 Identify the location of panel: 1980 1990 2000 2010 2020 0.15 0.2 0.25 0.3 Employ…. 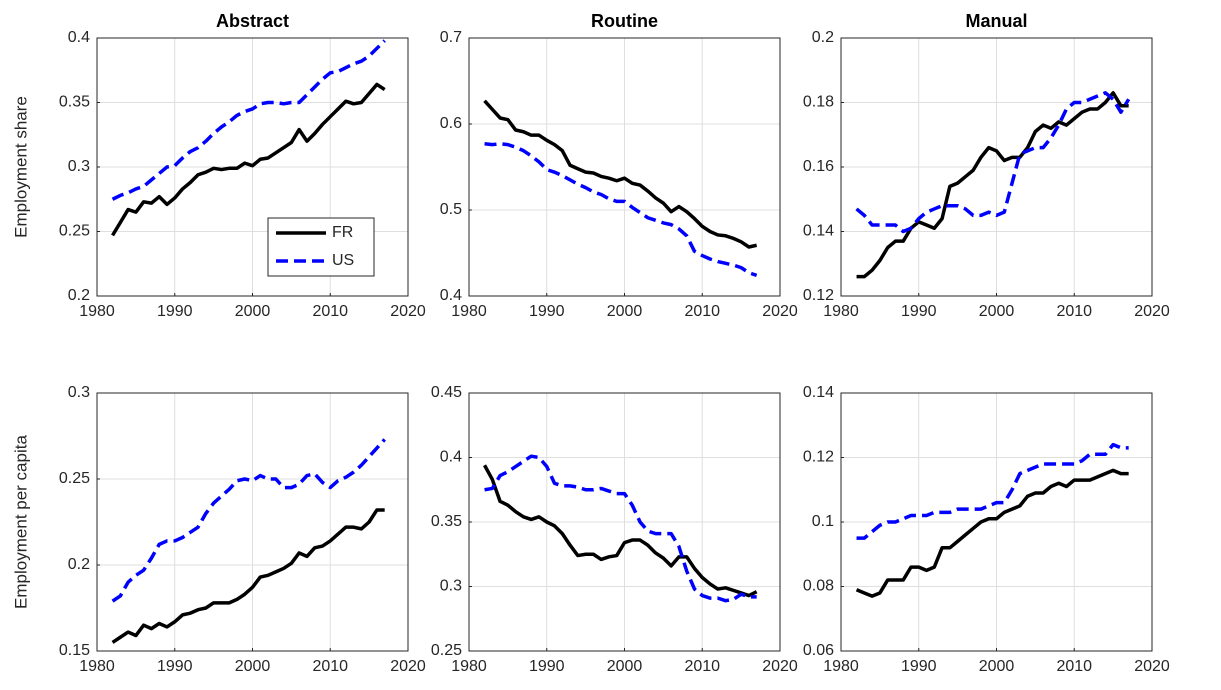
(218, 529).